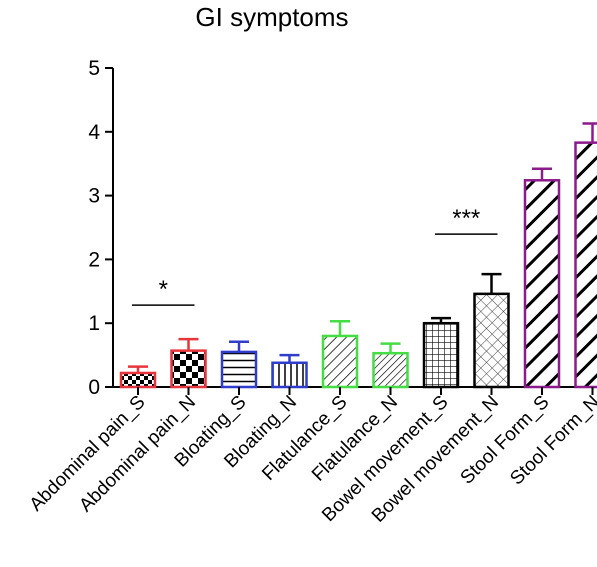  What do you see at coordinates (271, 17) in the screenshot?
I see `chart-title: GI symptoms` at bounding box center [271, 17].